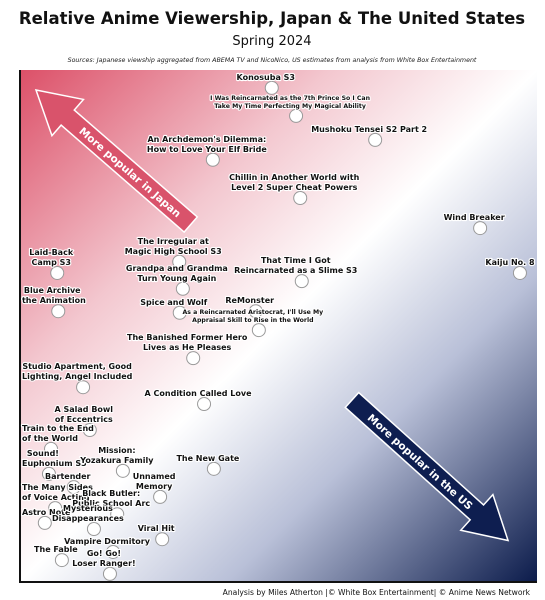 The image size is (545, 600). I want to click on point-label: Euphonium S3, so click(54, 463).